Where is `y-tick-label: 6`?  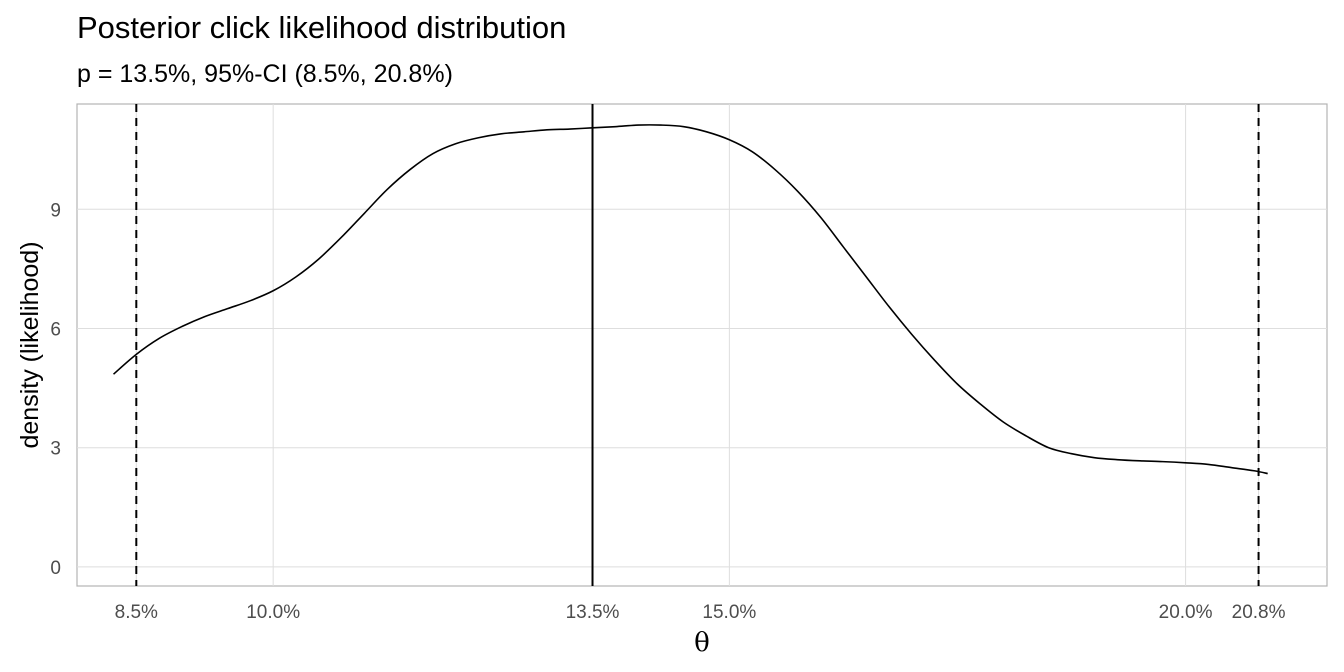
y-tick-label: 6 is located at coordinates (55, 330).